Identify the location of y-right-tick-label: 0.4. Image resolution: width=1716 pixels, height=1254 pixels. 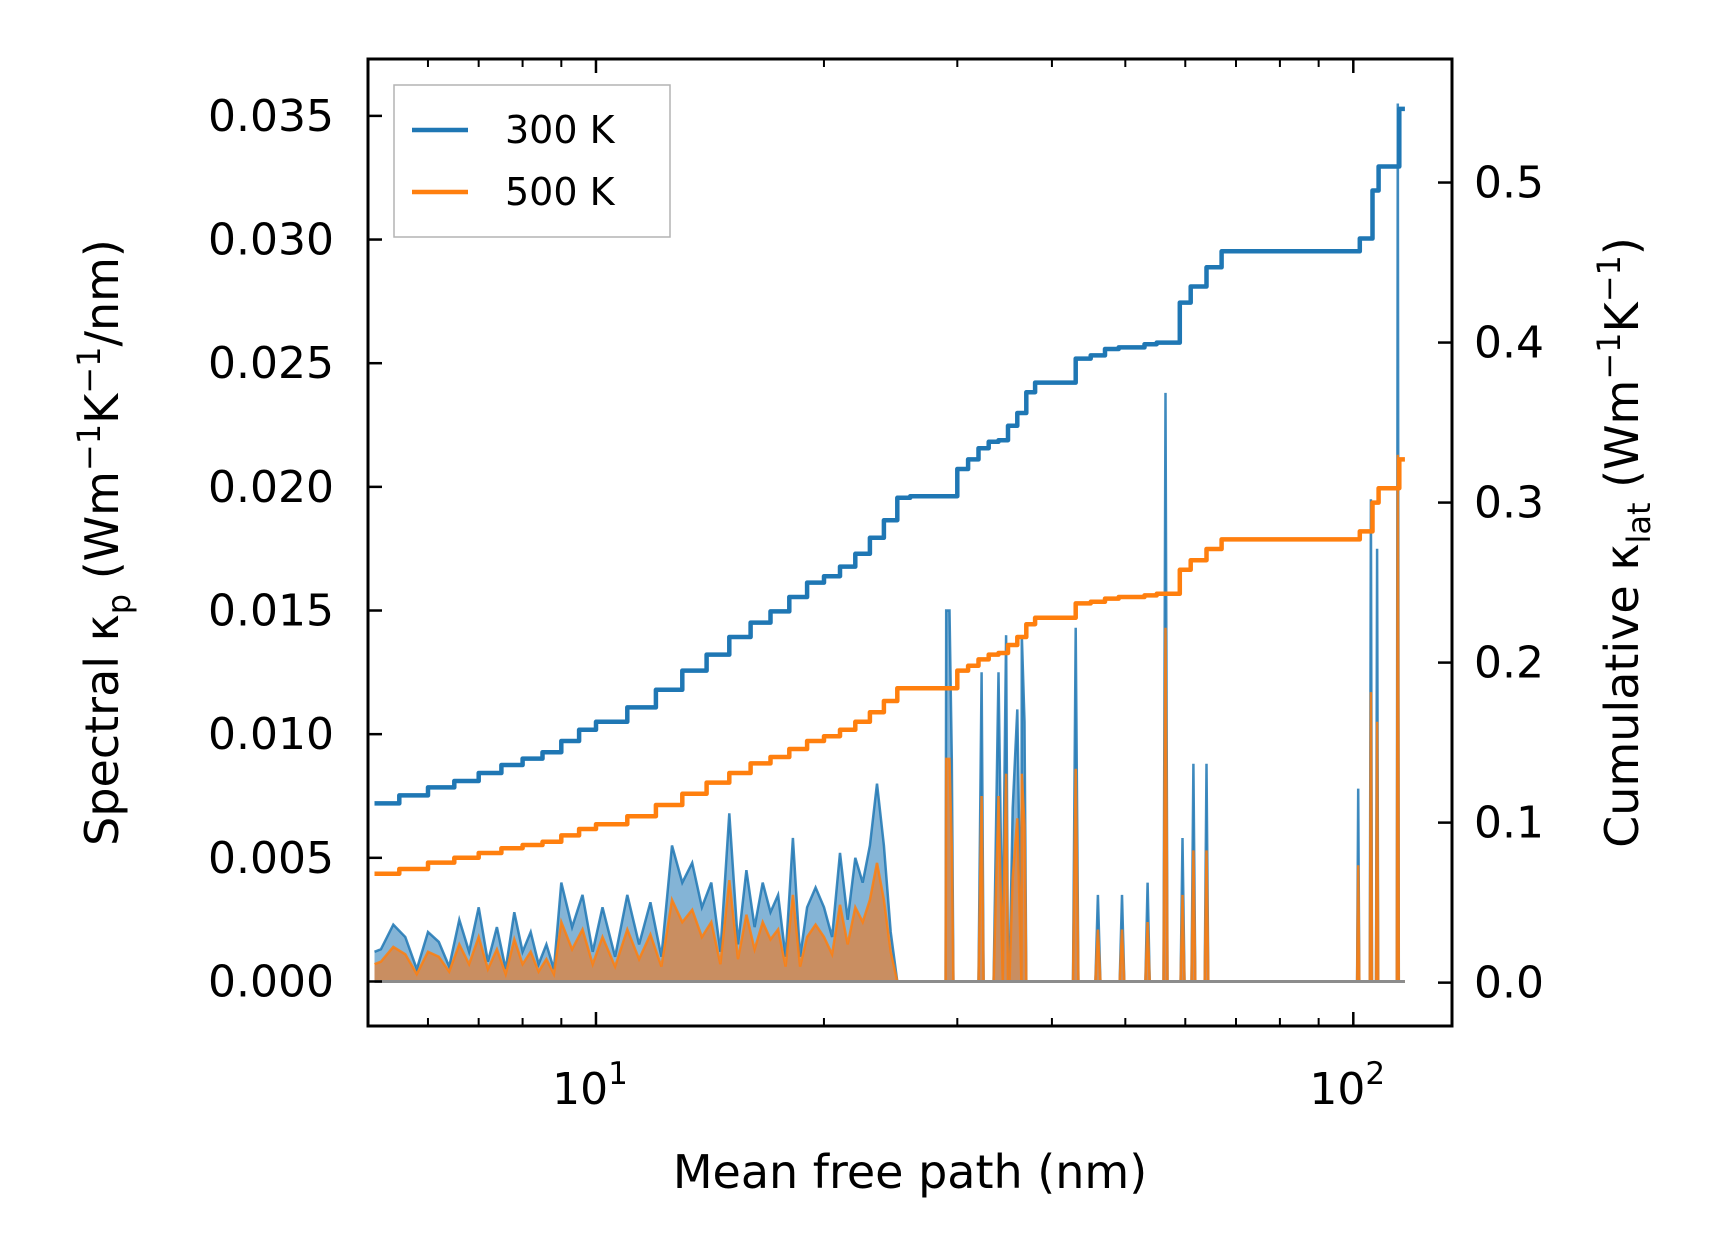
(1509, 343).